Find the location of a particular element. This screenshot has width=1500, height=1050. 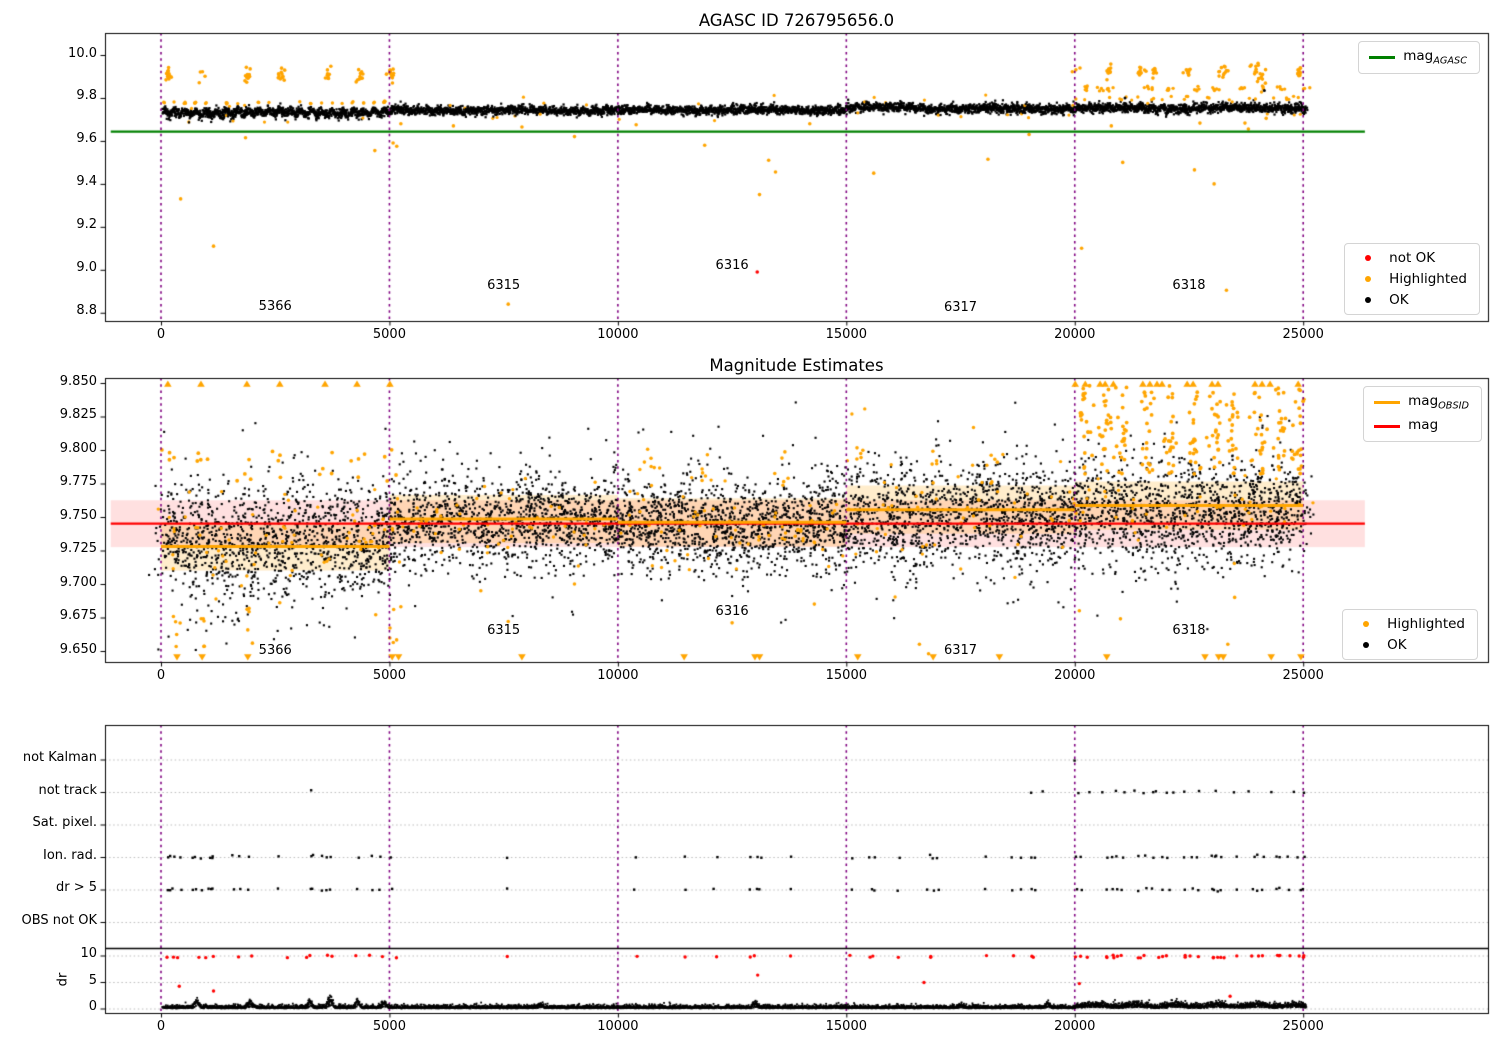

y-tick-label: 9.800 is located at coordinates (78, 448).